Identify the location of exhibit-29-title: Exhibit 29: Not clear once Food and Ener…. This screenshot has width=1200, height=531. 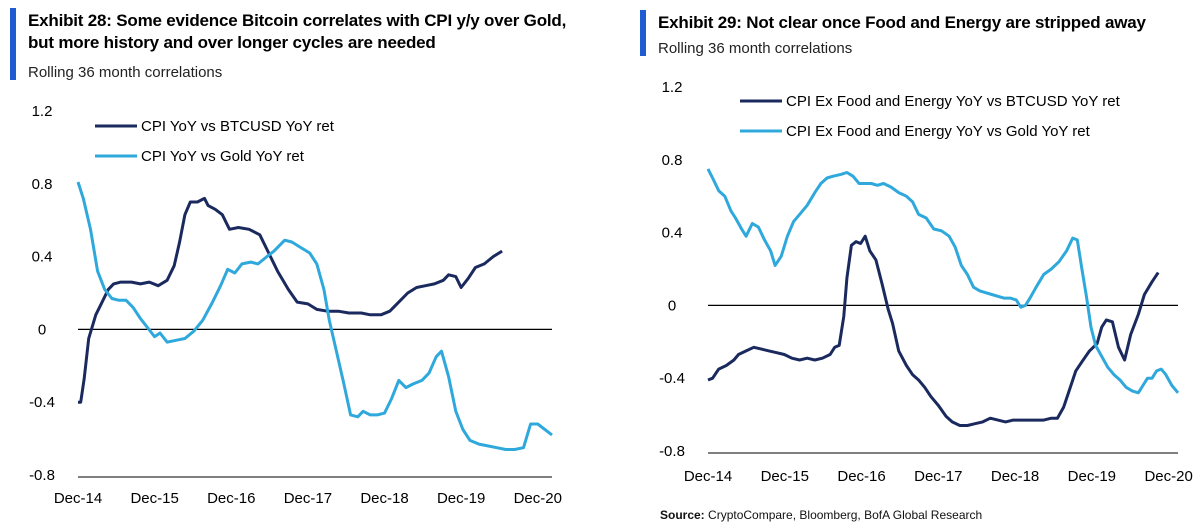
(902, 22).